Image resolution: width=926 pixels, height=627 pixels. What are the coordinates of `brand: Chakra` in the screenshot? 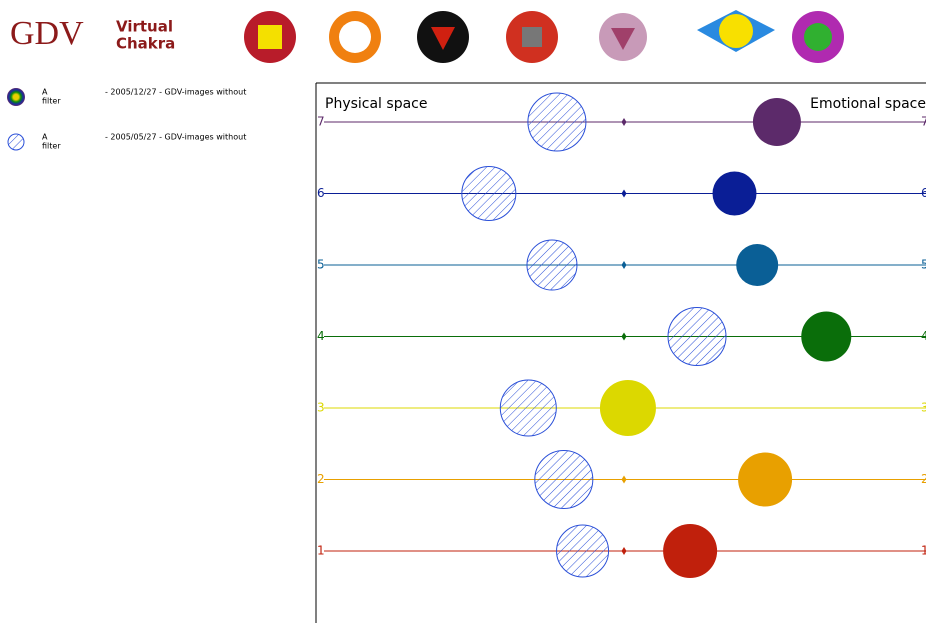 It's located at (145, 44).